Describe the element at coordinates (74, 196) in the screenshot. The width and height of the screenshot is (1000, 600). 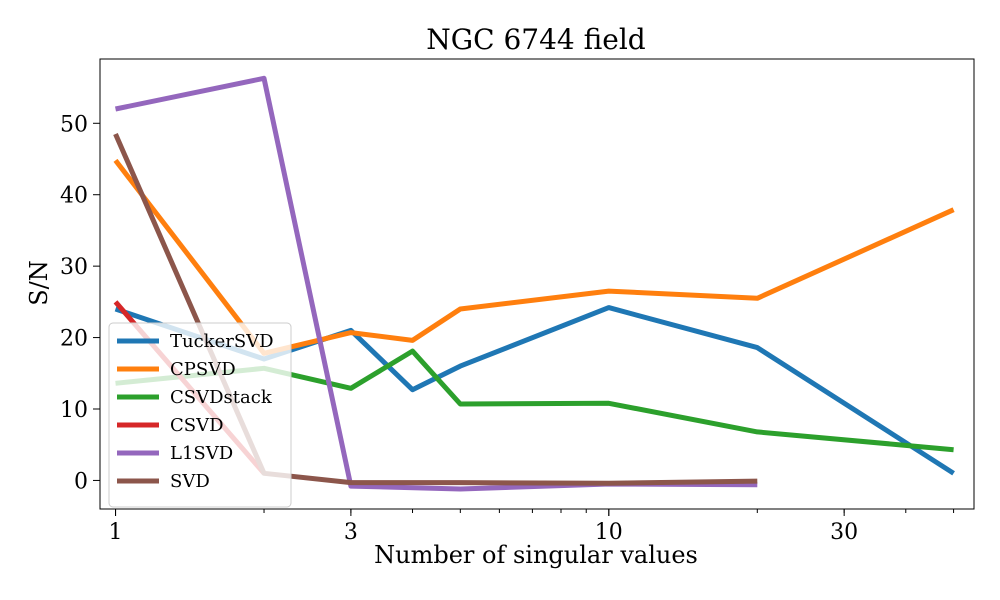
I see `y-tick-label: 40` at that location.